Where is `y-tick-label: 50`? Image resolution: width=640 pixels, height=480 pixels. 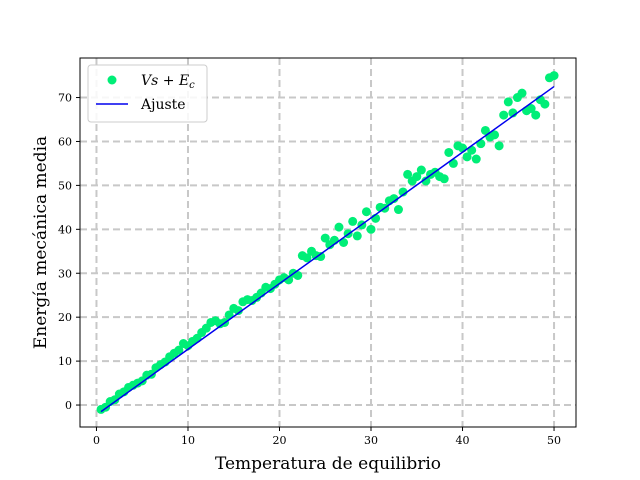
y-tick-label: 50 is located at coordinates (65, 185).